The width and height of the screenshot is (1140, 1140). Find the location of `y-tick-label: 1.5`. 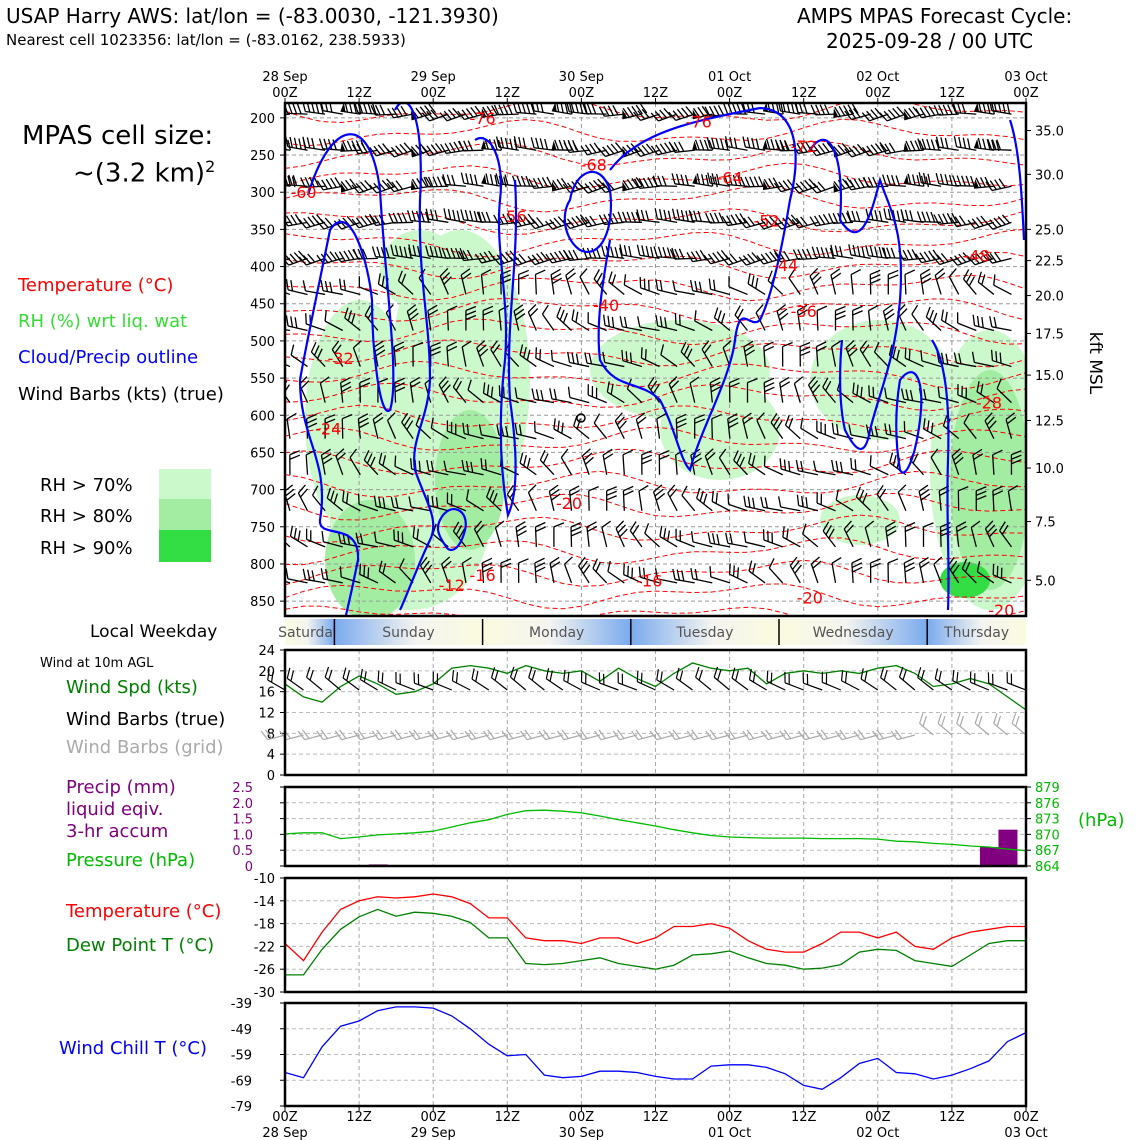

y-tick-label: 1.5 is located at coordinates (242, 820).